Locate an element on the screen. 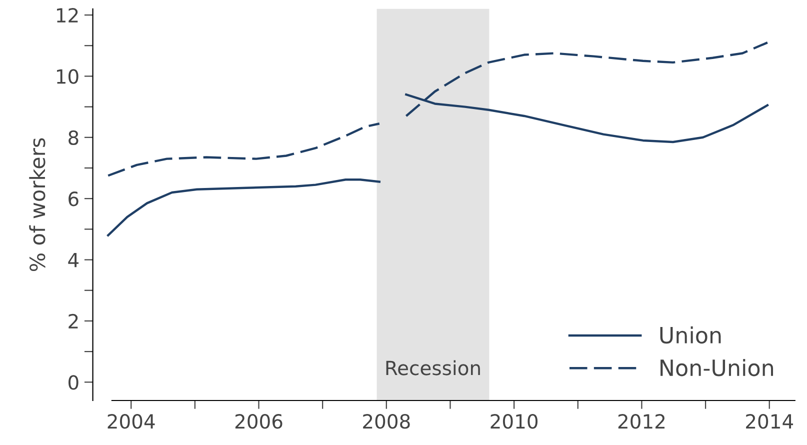 The width and height of the screenshot is (807, 445). x-tick-label: 2006 is located at coordinates (258, 421).